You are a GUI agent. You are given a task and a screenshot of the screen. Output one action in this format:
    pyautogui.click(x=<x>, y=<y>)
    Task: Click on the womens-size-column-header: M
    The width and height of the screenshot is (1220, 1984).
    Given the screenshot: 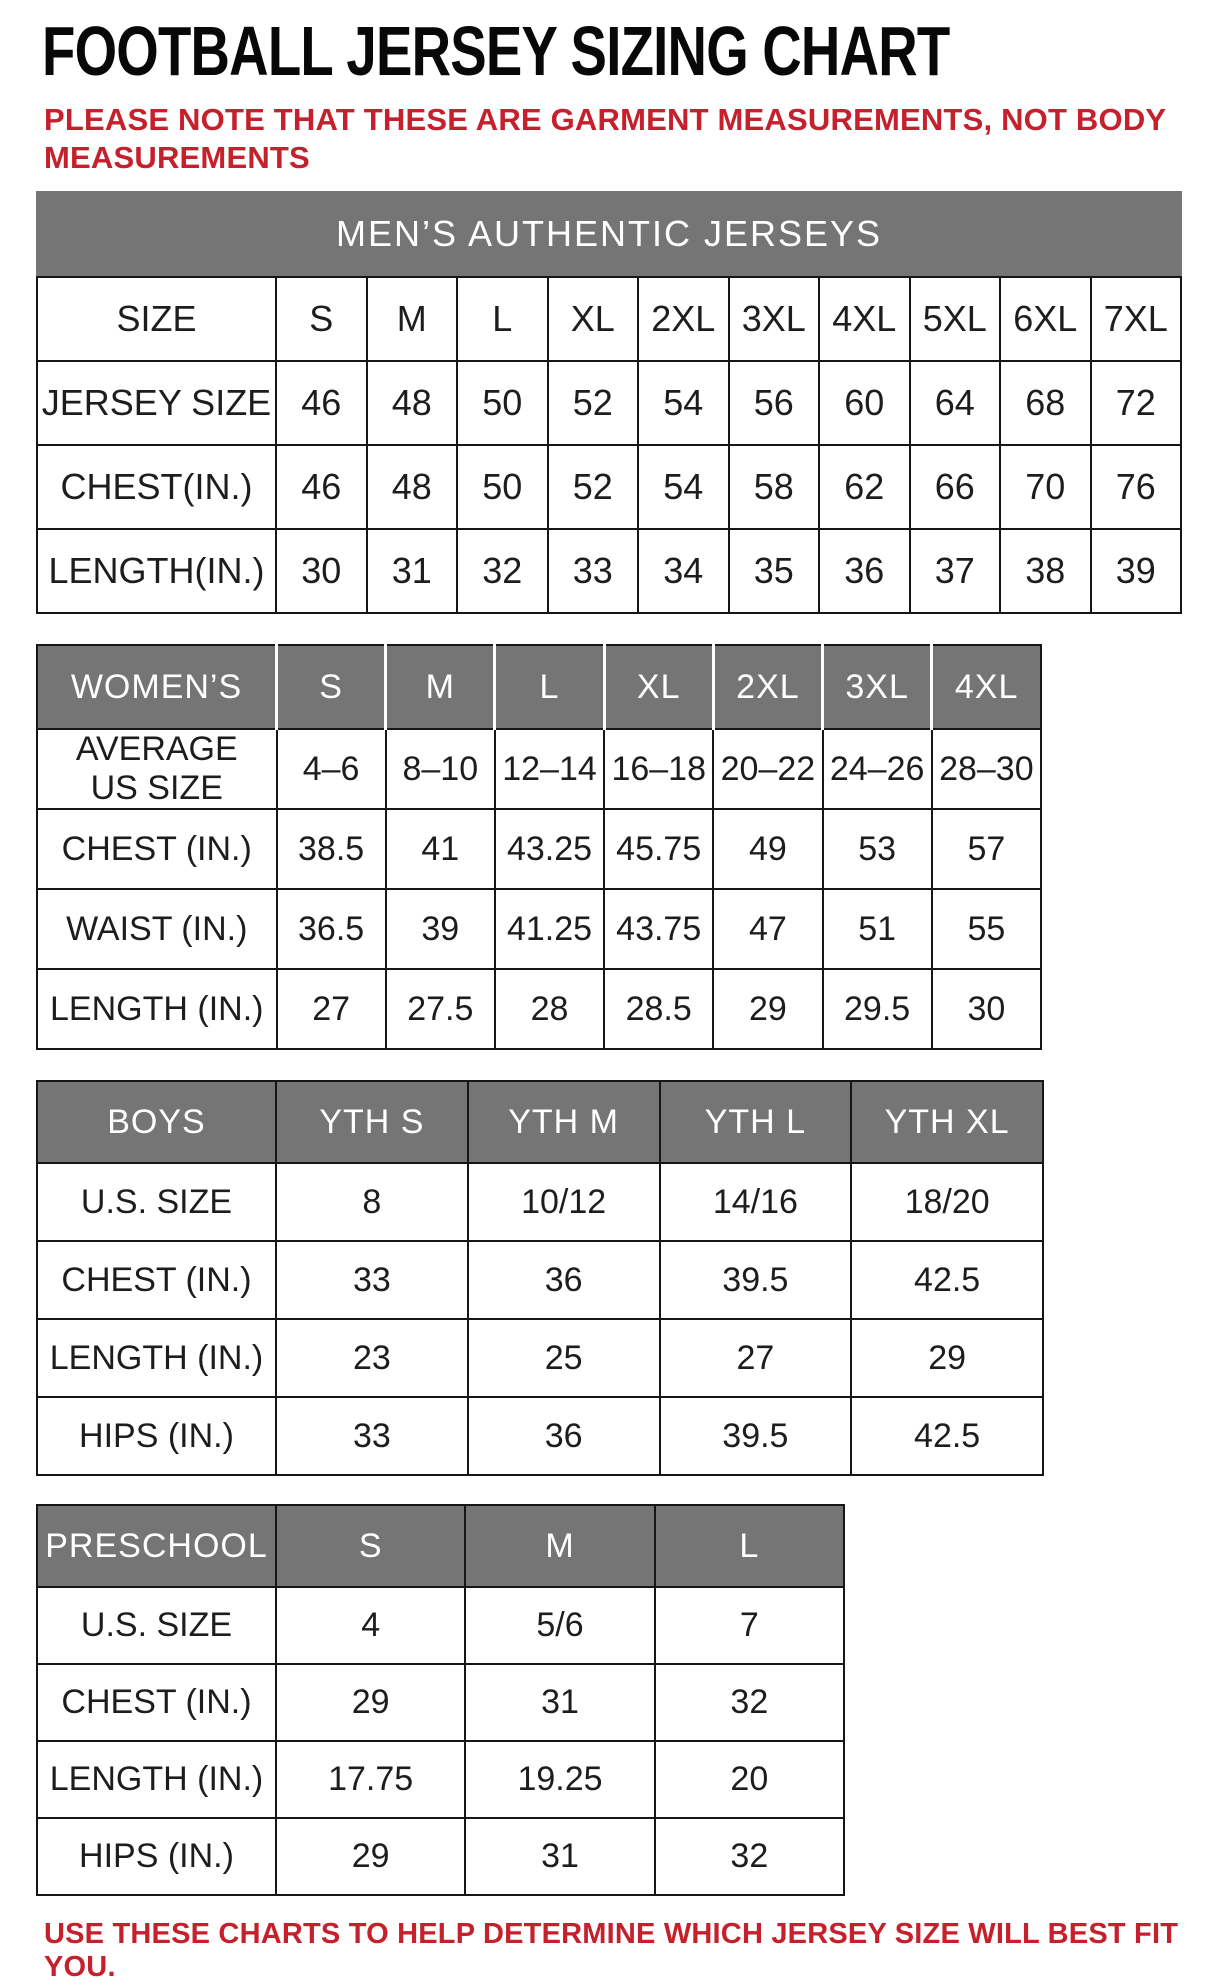 What is the action you would take?
    pyautogui.click(x=440, y=687)
    